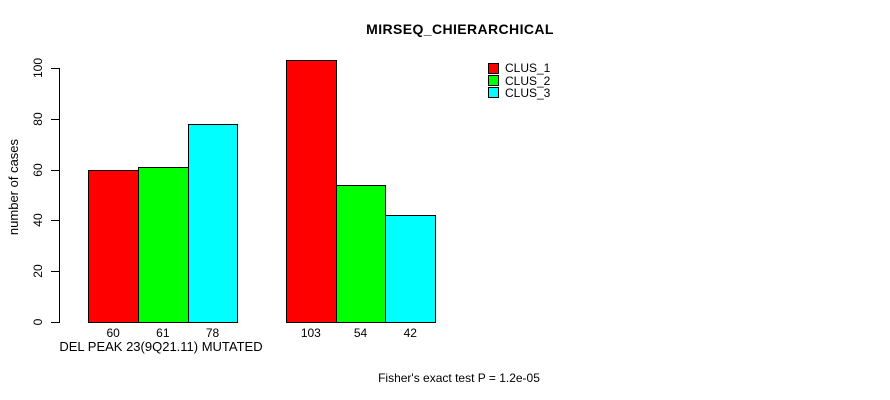 Image resolution: width=890 pixels, height=400 pixels. What do you see at coordinates (113, 333) in the screenshot?
I see `bar-value-label: 60` at bounding box center [113, 333].